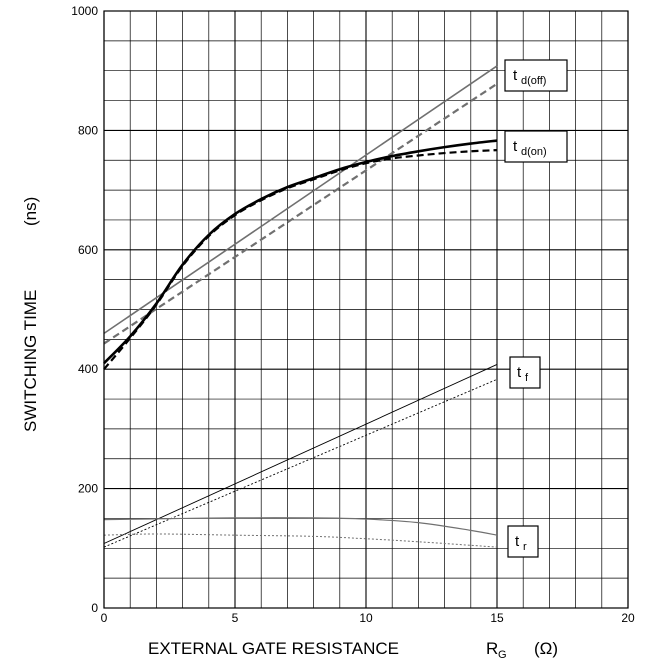 The image size is (649, 661). What do you see at coordinates (628, 618) in the screenshot?
I see `x-tick-label: 20` at bounding box center [628, 618].